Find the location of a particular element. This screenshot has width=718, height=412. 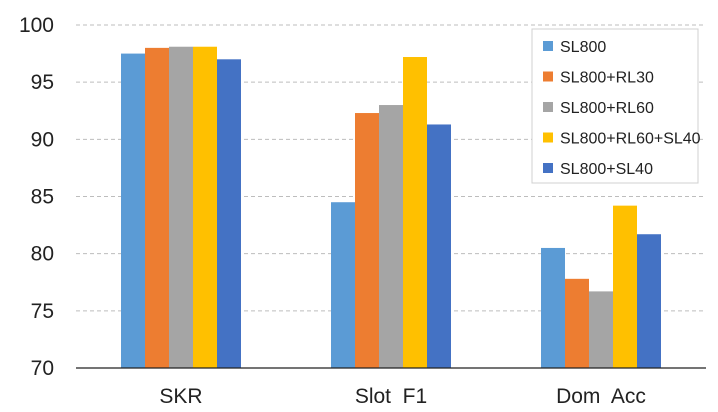

x-category-label: Slot F1 is located at coordinates (391, 396).